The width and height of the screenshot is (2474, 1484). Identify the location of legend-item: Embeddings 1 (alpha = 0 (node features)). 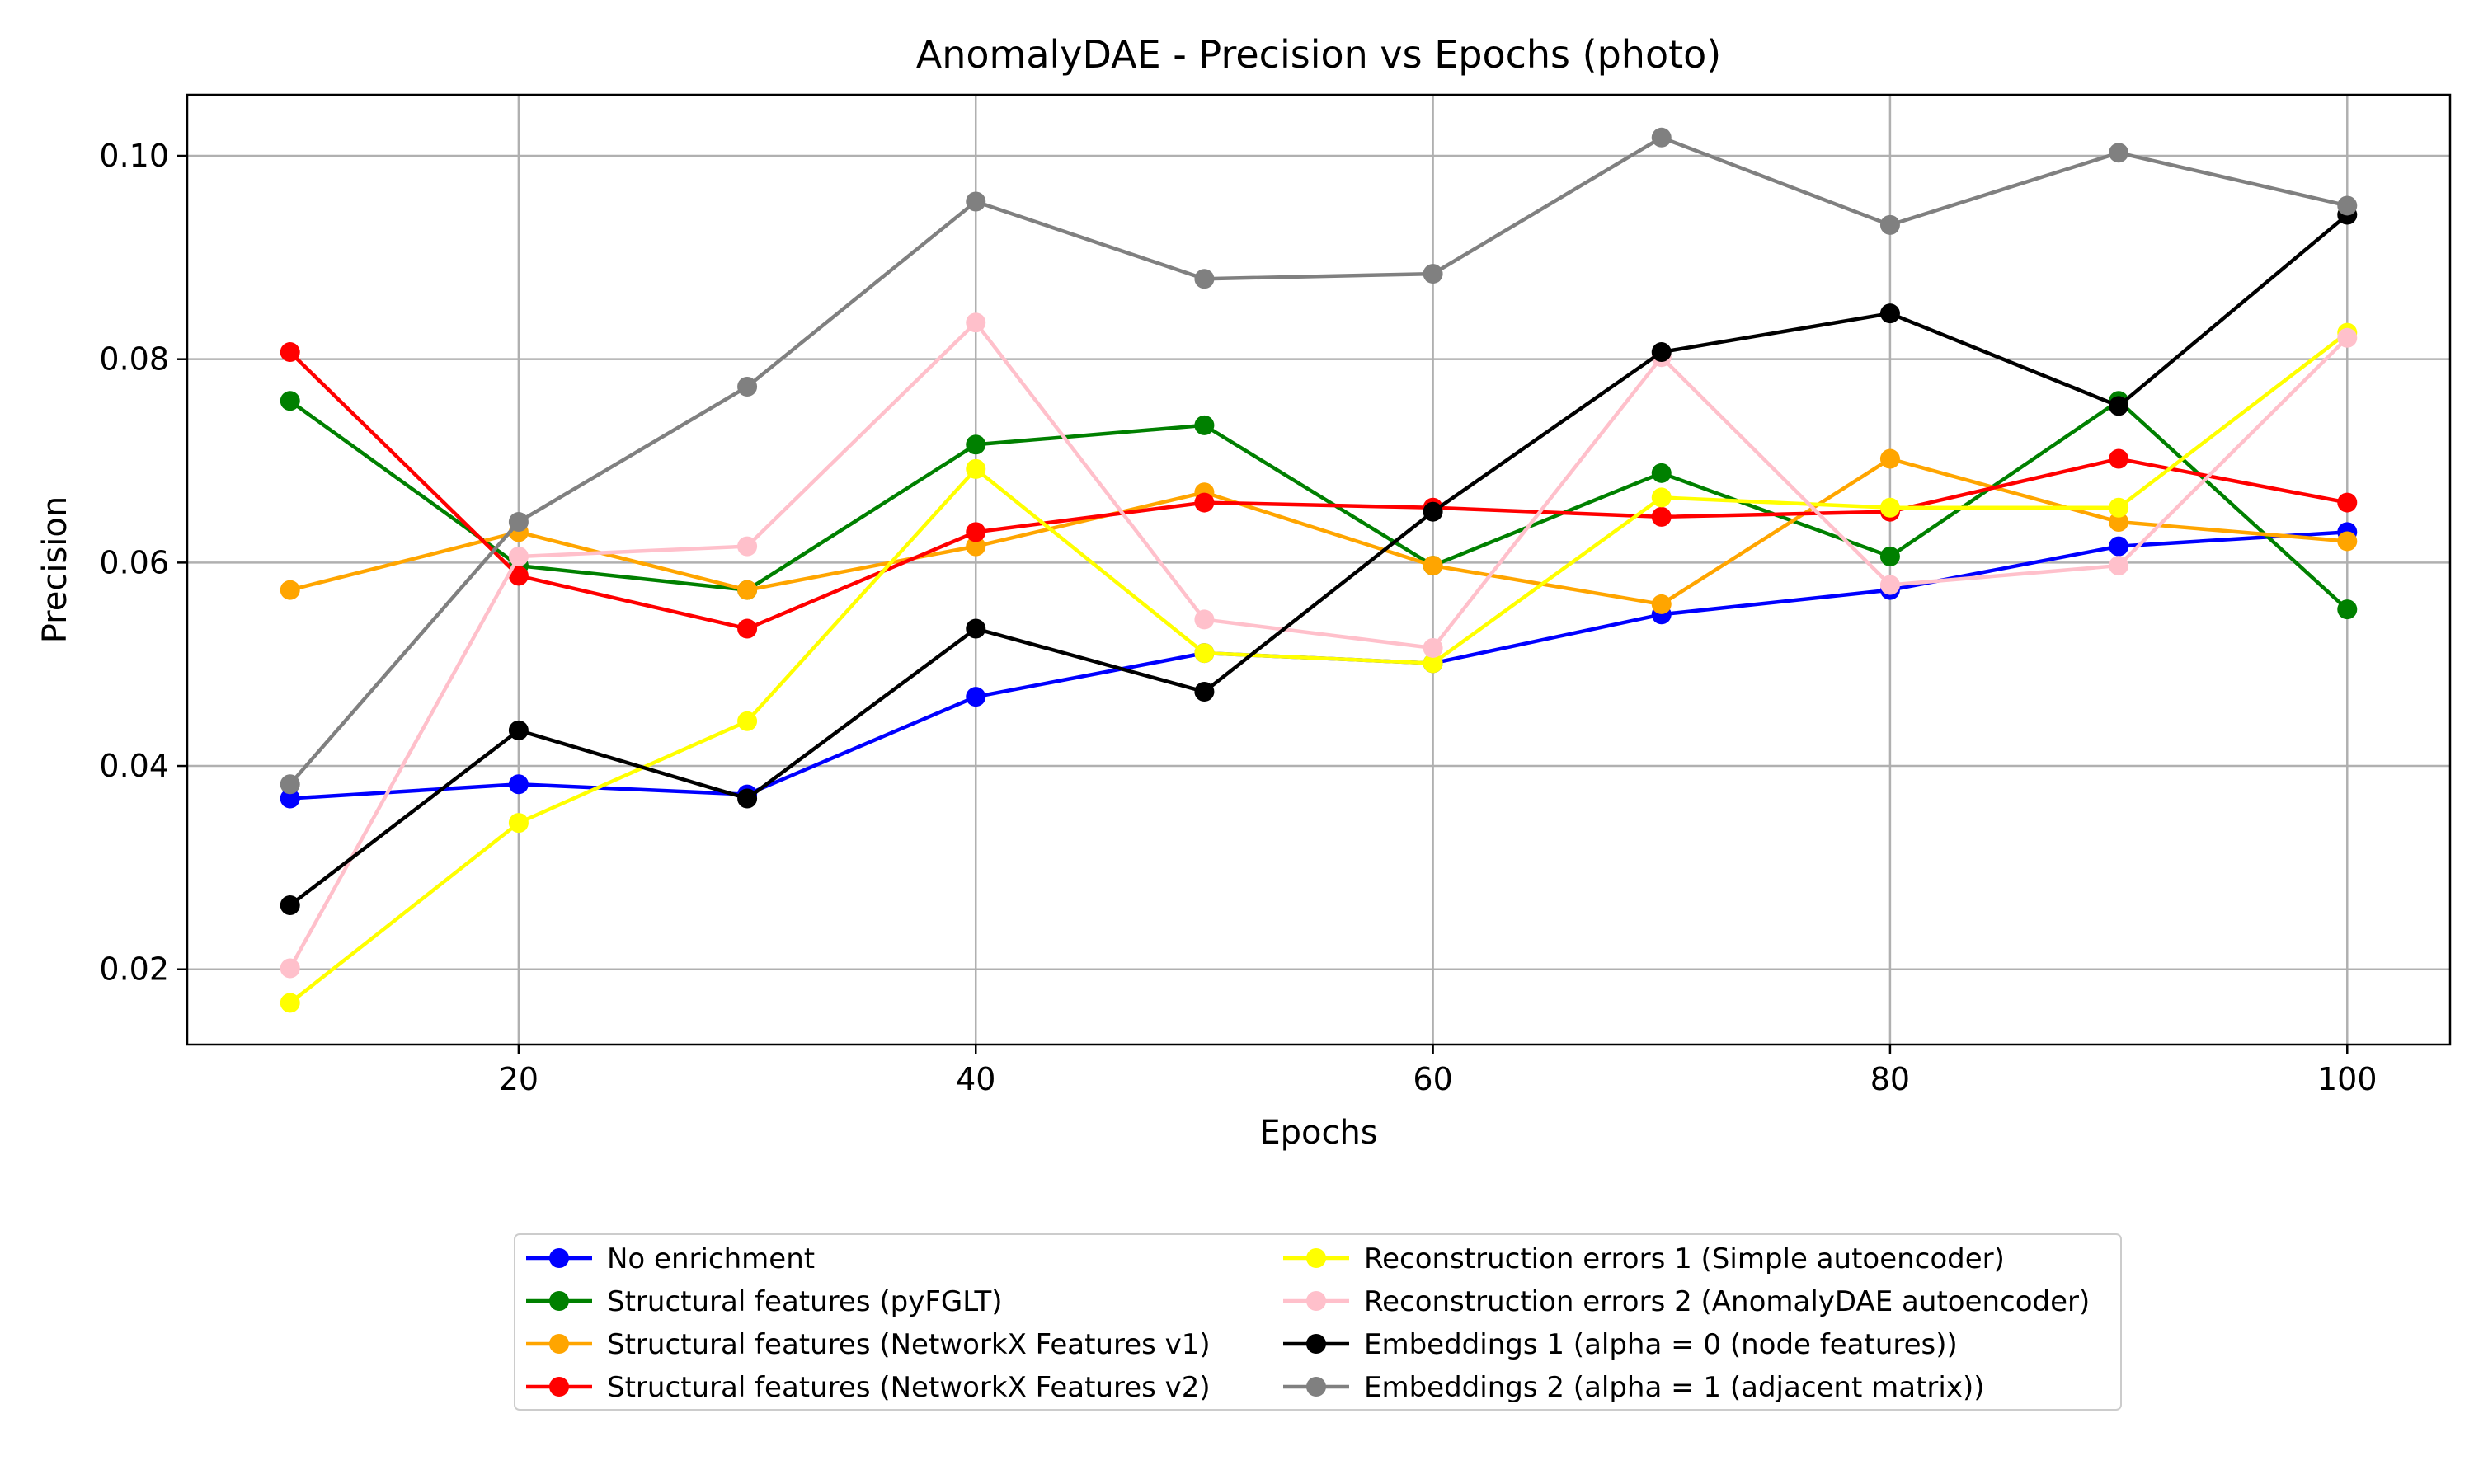
(1620, 1344).